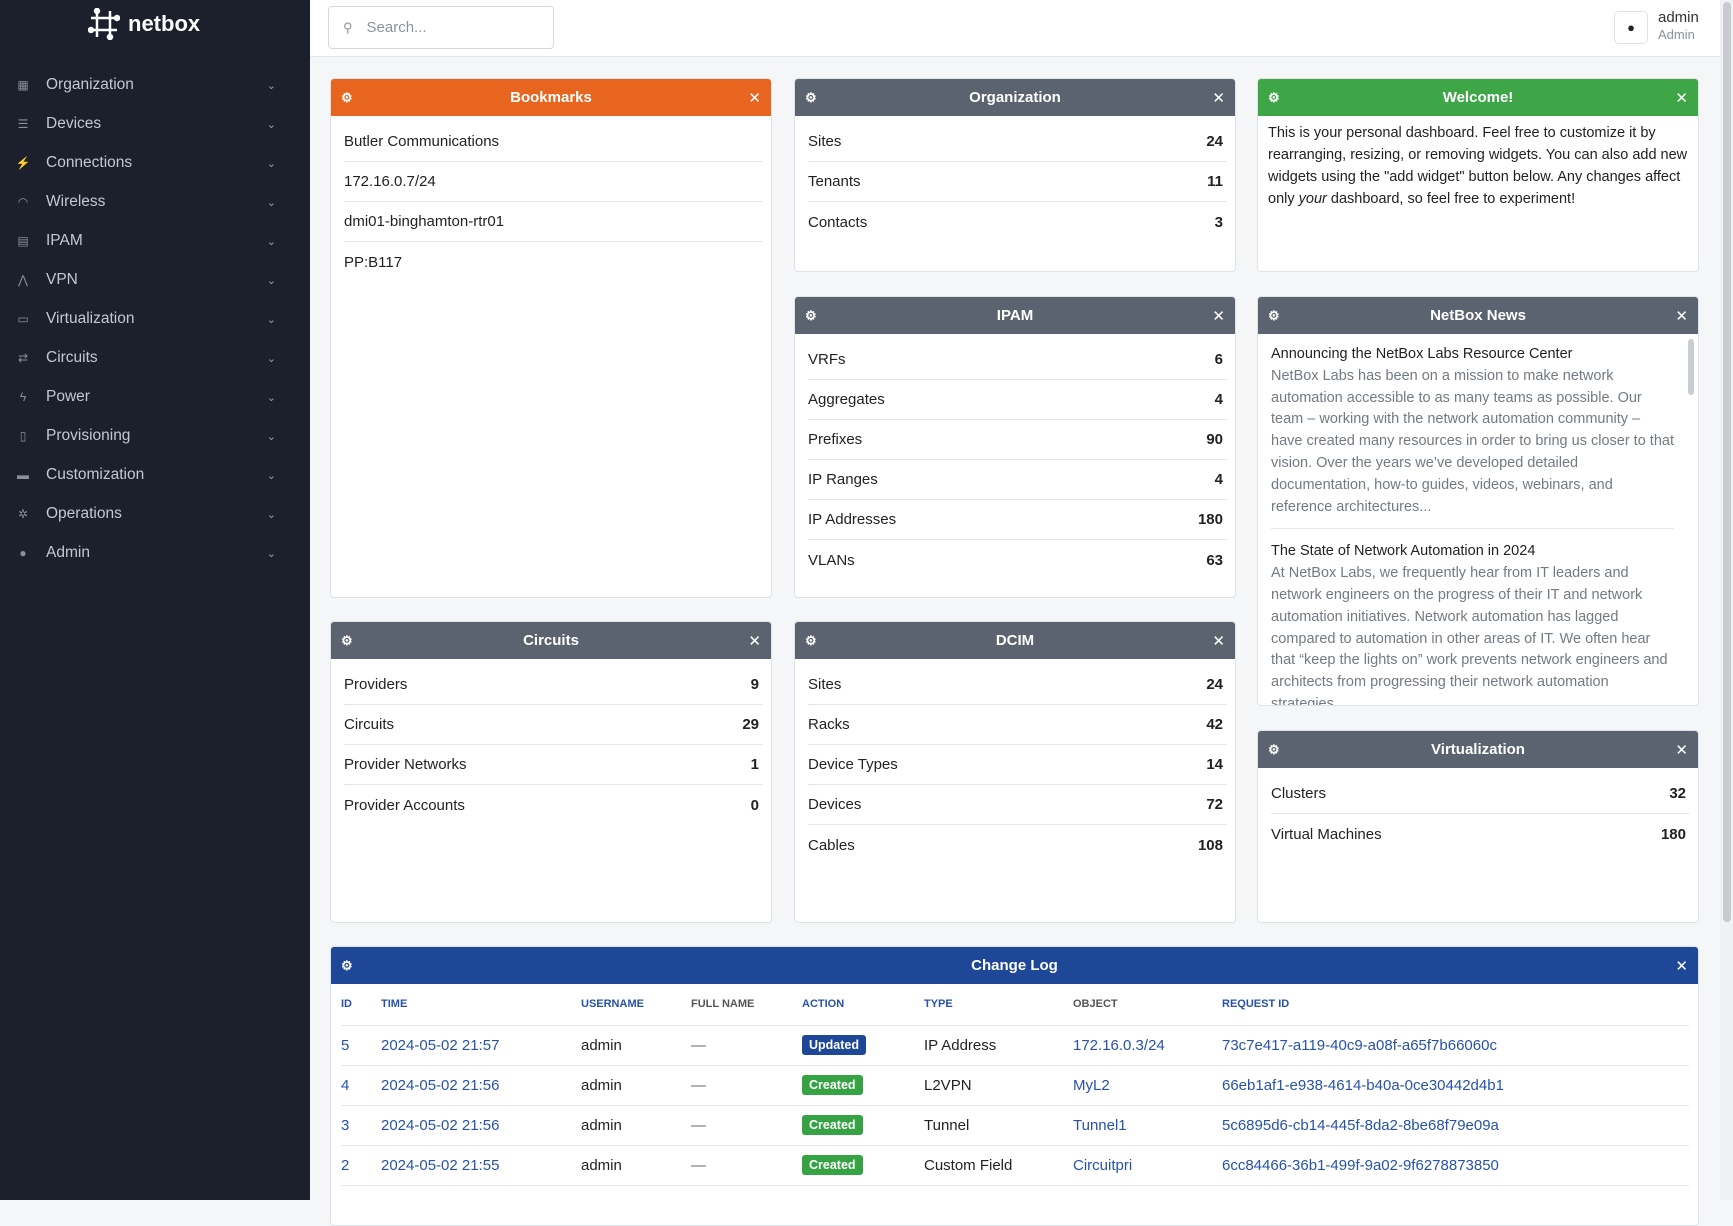 This screenshot has height=1226, width=1733. What do you see at coordinates (1403, 551) in the screenshot?
I see `news-title: The State of Network Automation in 2024` at bounding box center [1403, 551].